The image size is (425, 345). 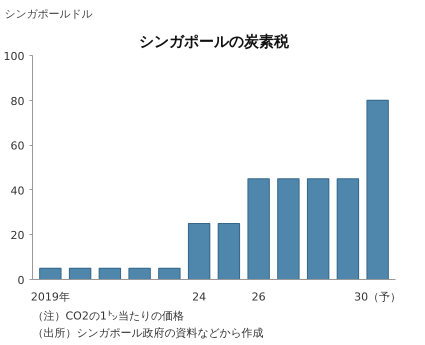 I want to click on y-tick-label: 20, so click(x=17, y=235).